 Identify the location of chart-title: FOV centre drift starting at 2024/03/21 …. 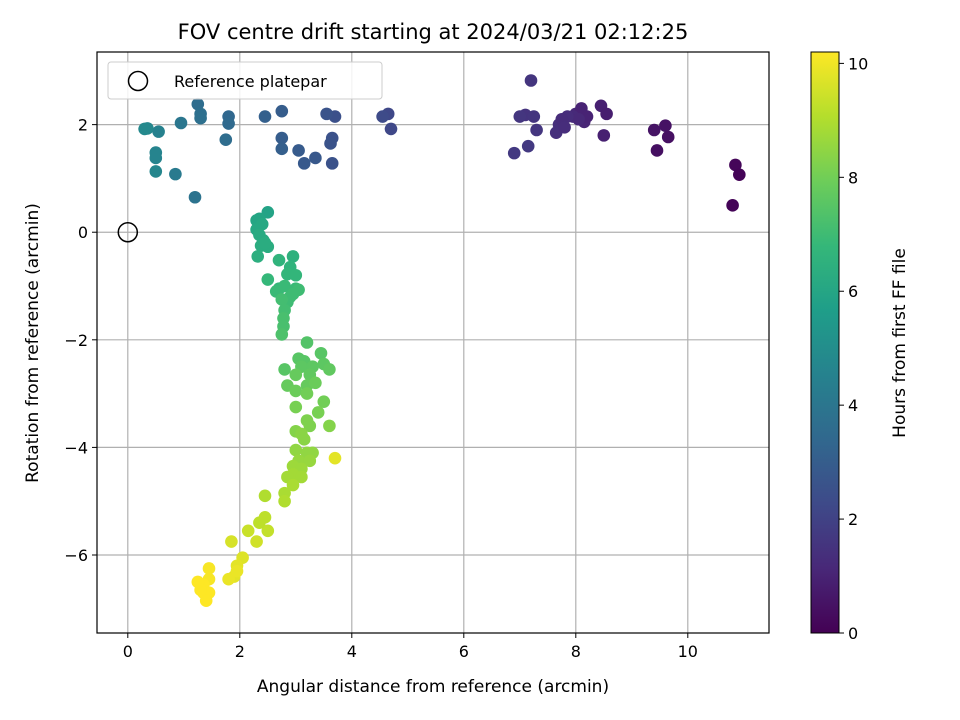
(433, 32).